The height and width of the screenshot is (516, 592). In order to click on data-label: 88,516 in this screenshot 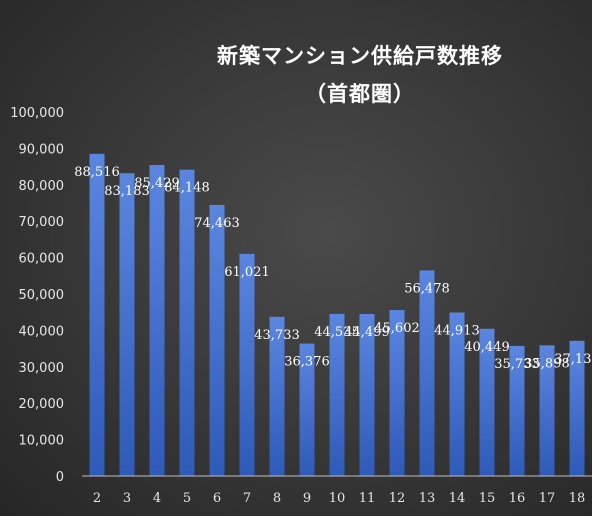, I will do `click(97, 172)`.